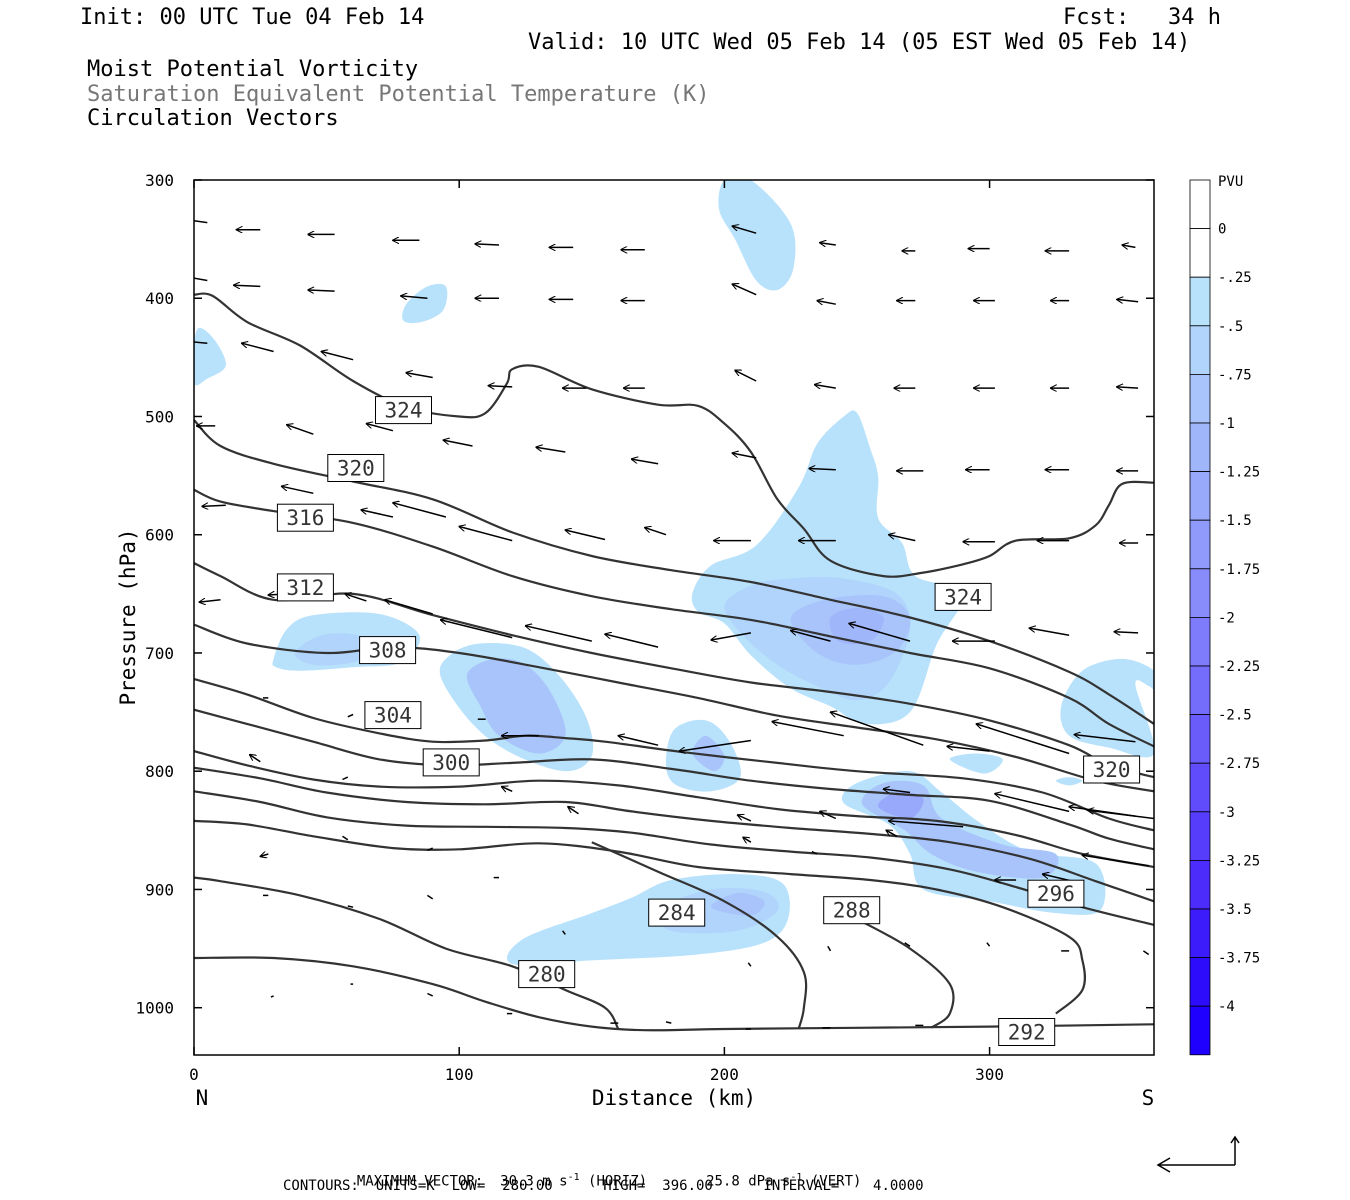  Describe the element at coordinates (159, 180) in the screenshot. I see `y-tick-label: 300` at that location.